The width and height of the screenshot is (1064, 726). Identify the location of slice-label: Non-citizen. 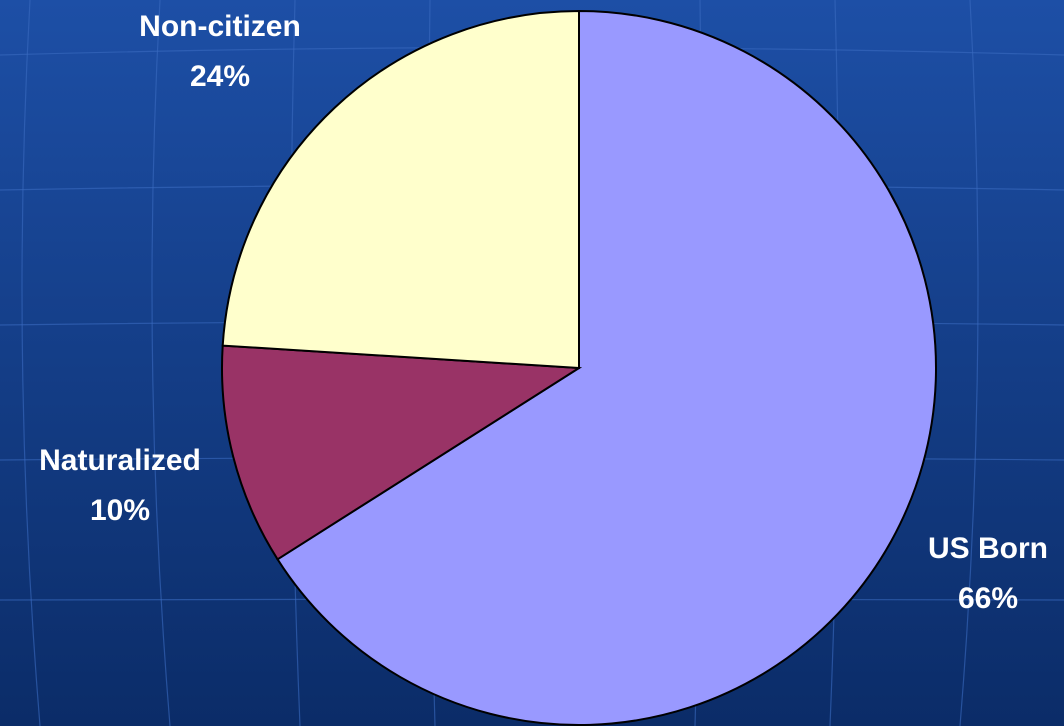
(220, 26).